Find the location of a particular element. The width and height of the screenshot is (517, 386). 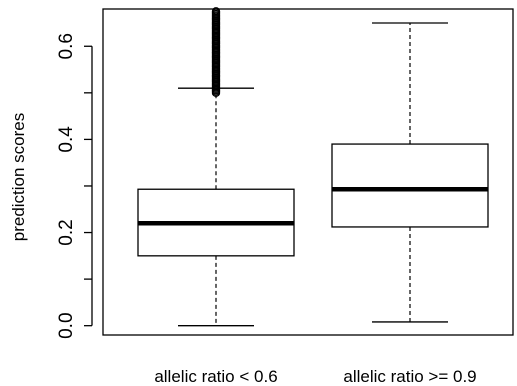

x-tick-label: allelic ratio >= 0.9 is located at coordinates (409, 376).